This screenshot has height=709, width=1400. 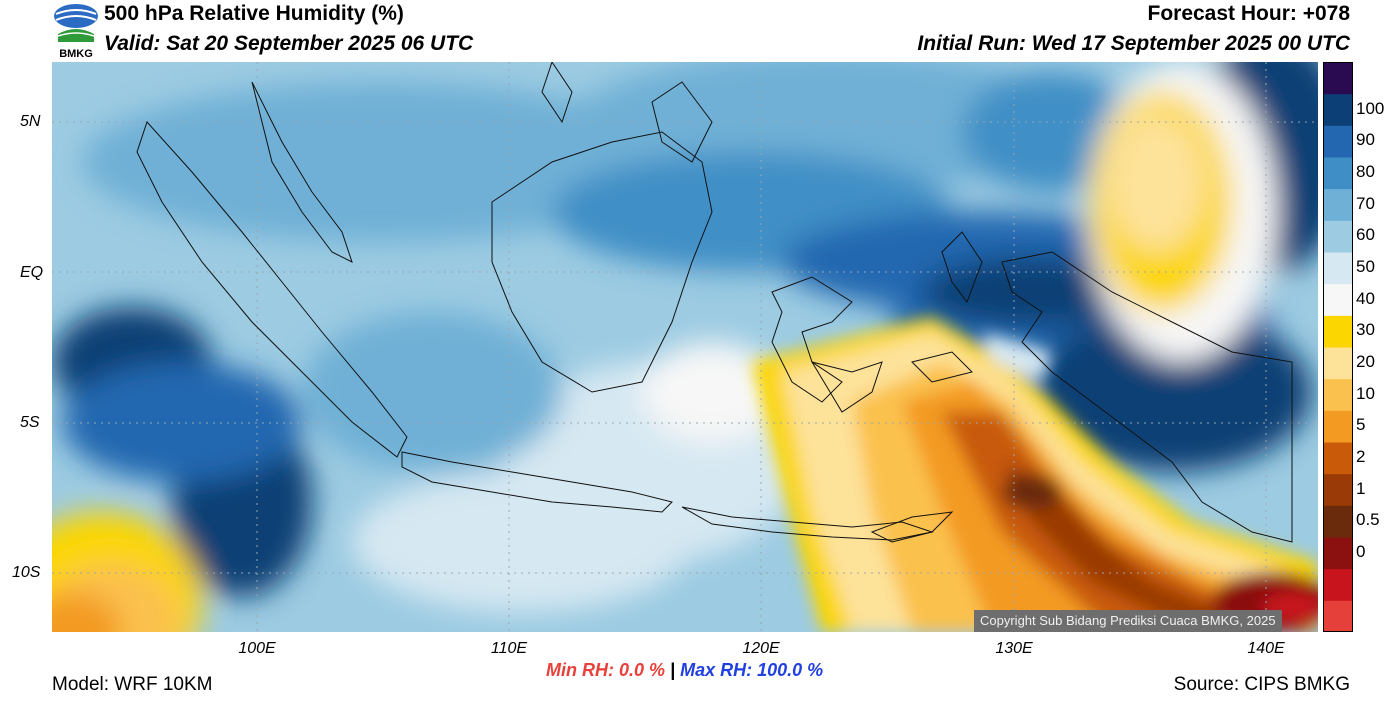 What do you see at coordinates (76, 31) in the screenshot?
I see `bmkg-logo: BMKG` at bounding box center [76, 31].